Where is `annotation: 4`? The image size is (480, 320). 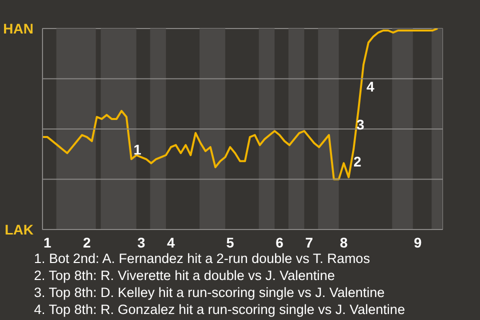 annotation: 4 is located at coordinates (370, 86).